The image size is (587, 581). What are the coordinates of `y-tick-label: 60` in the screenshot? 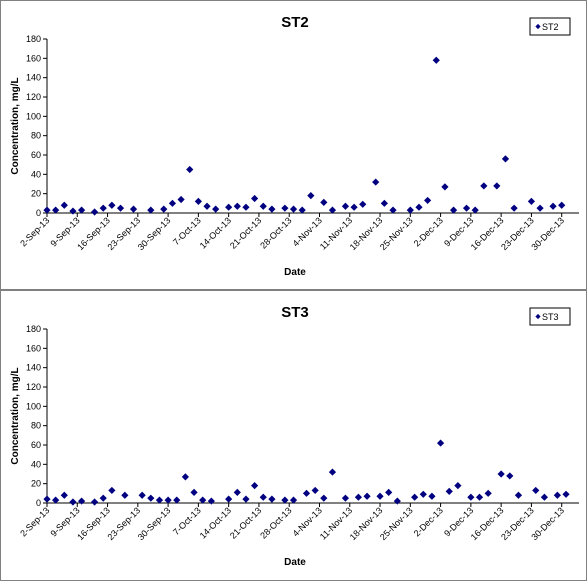 It's located at (36, 445).